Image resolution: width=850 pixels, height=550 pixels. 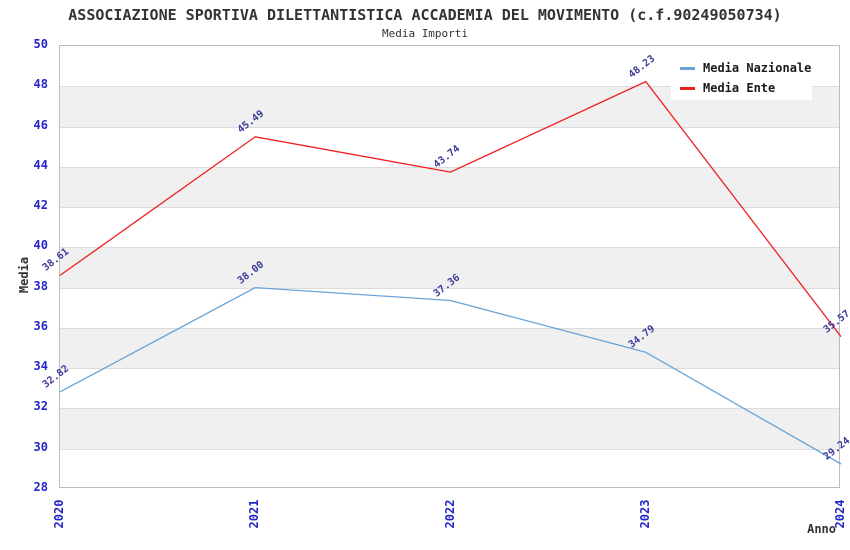 I want to click on x-tick-label: 2022, so click(x=449, y=514).